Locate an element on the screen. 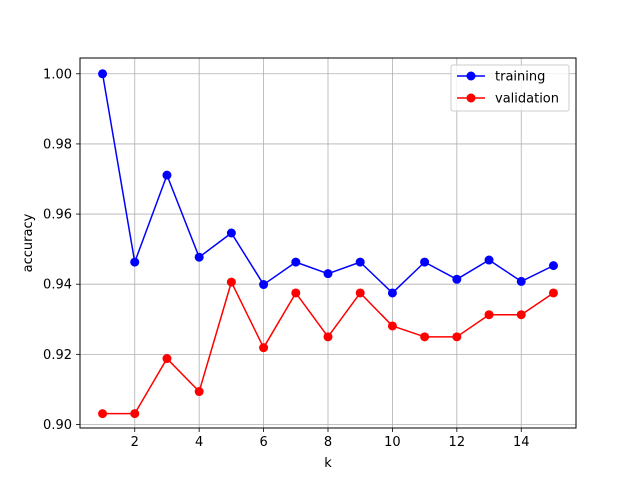  x-tick-label: 4 is located at coordinates (199, 442).